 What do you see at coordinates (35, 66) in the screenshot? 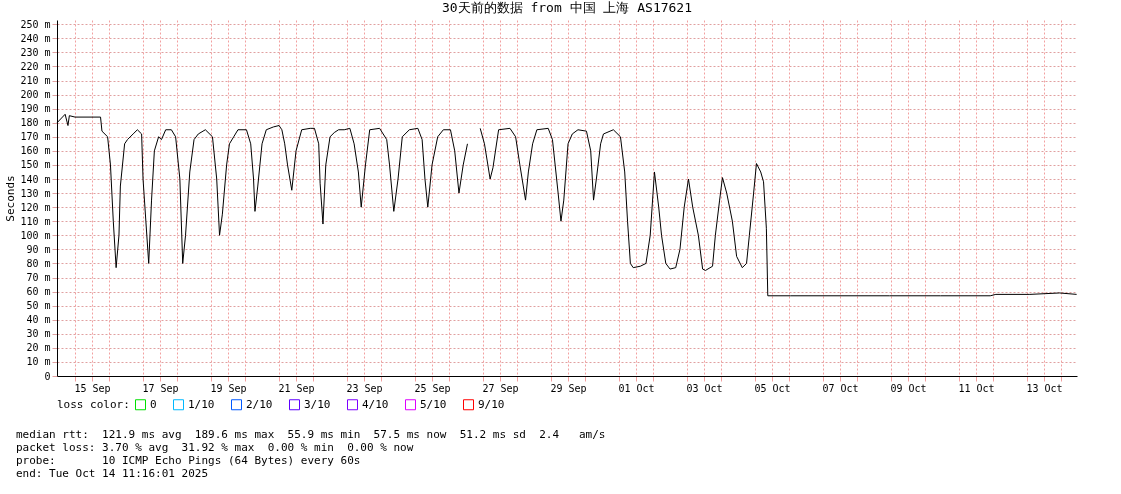
I see `y-tick-label: 220 m` at bounding box center [35, 66].